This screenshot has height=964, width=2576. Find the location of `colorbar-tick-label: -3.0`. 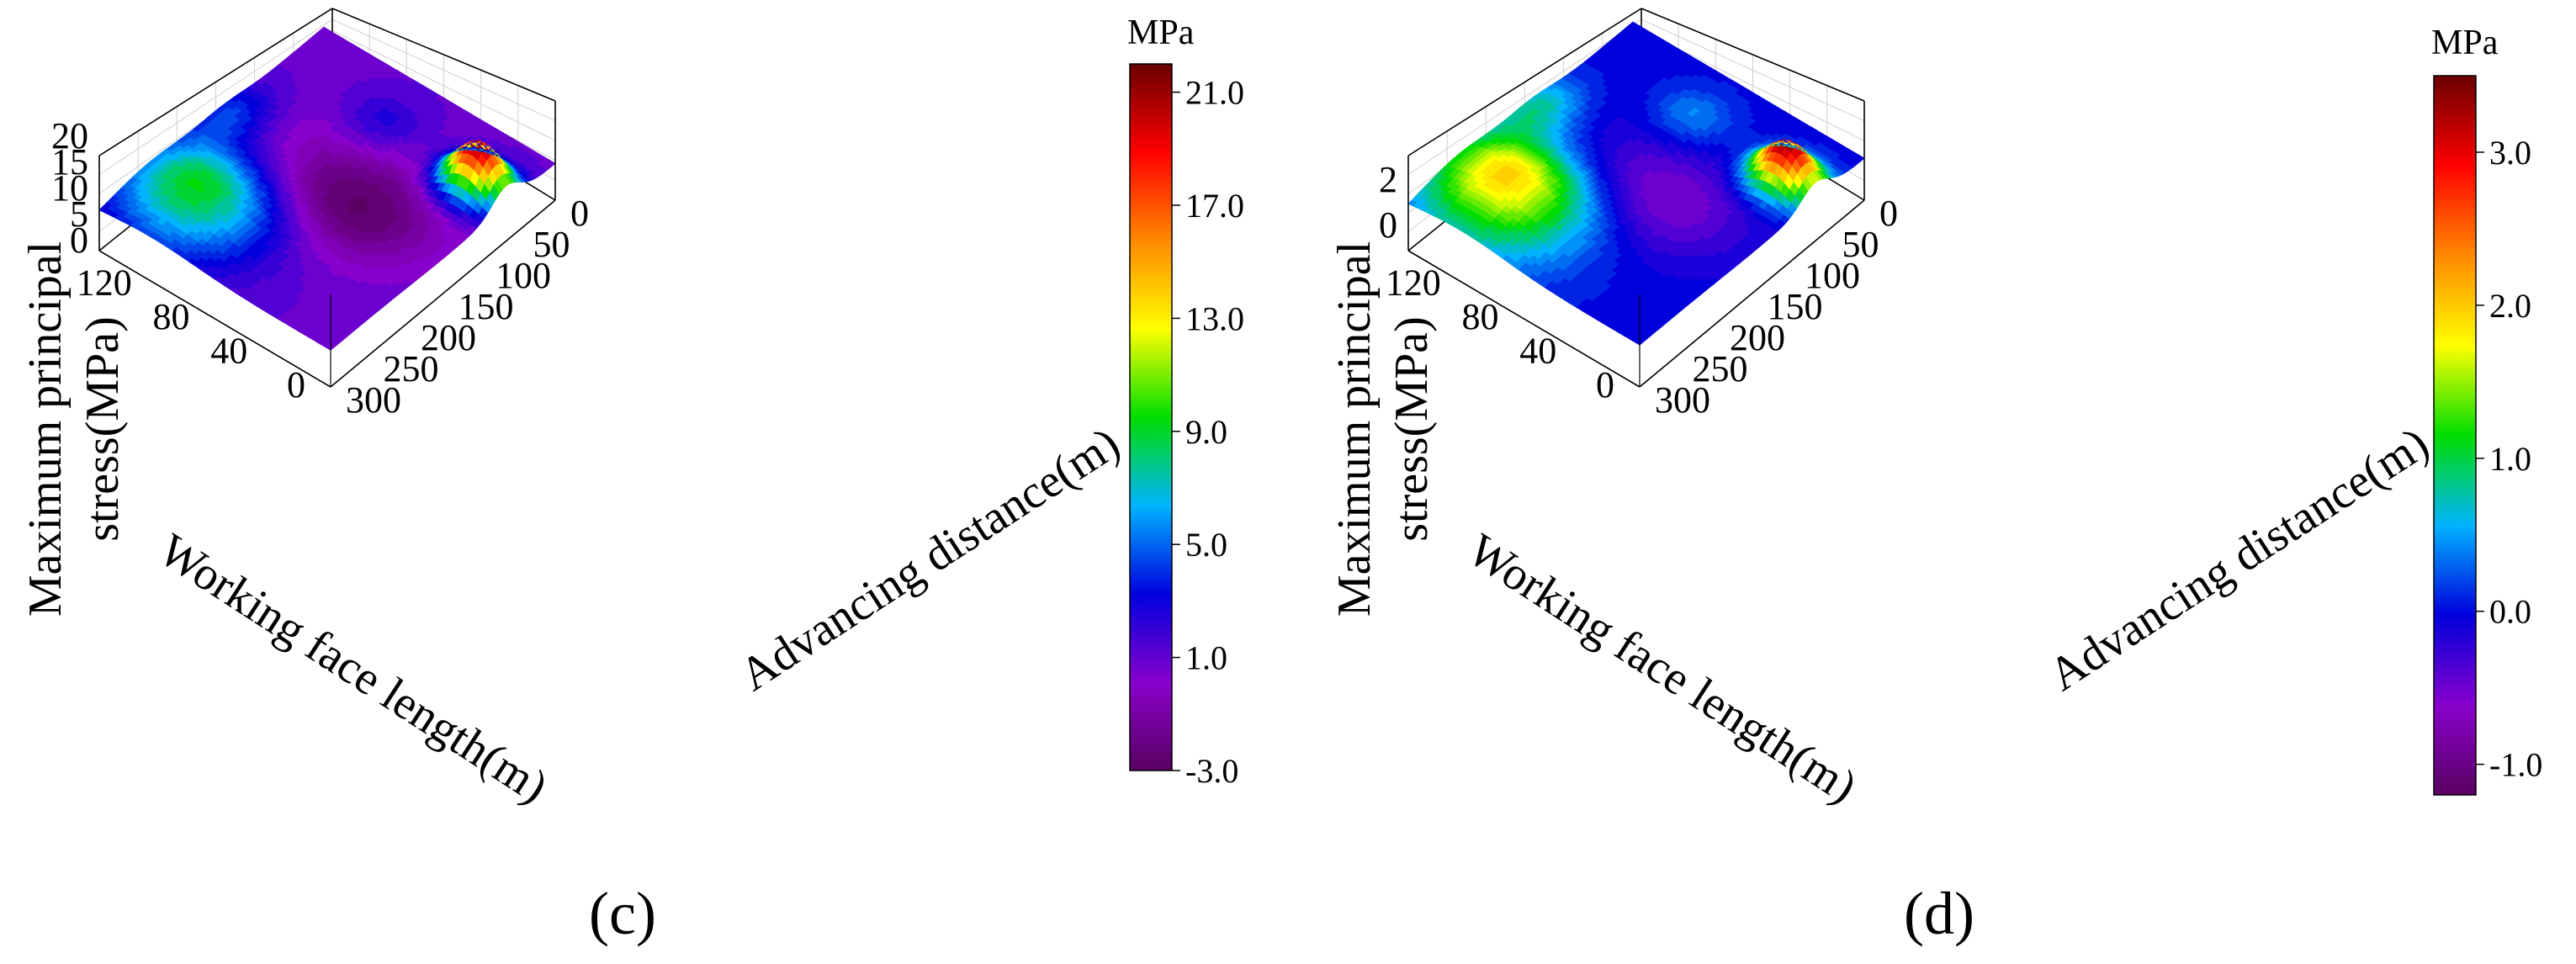

colorbar-tick-label: -3.0 is located at coordinates (1211, 771).